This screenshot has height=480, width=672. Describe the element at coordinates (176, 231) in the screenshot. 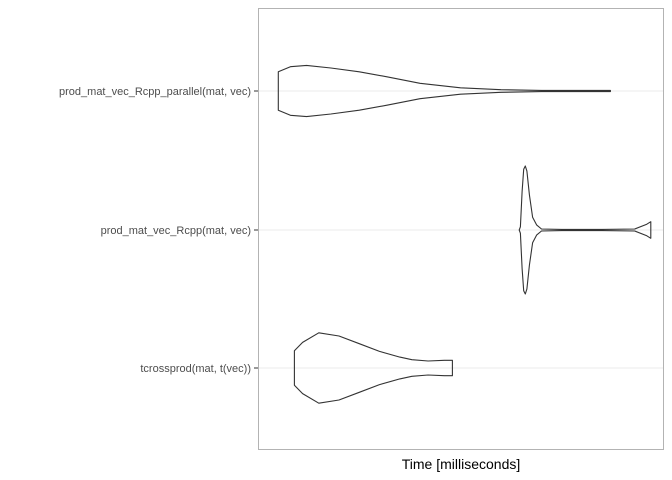

I see `y-tick-label: prod_mat_vec_Rcpp(mat, vec)` at that location.